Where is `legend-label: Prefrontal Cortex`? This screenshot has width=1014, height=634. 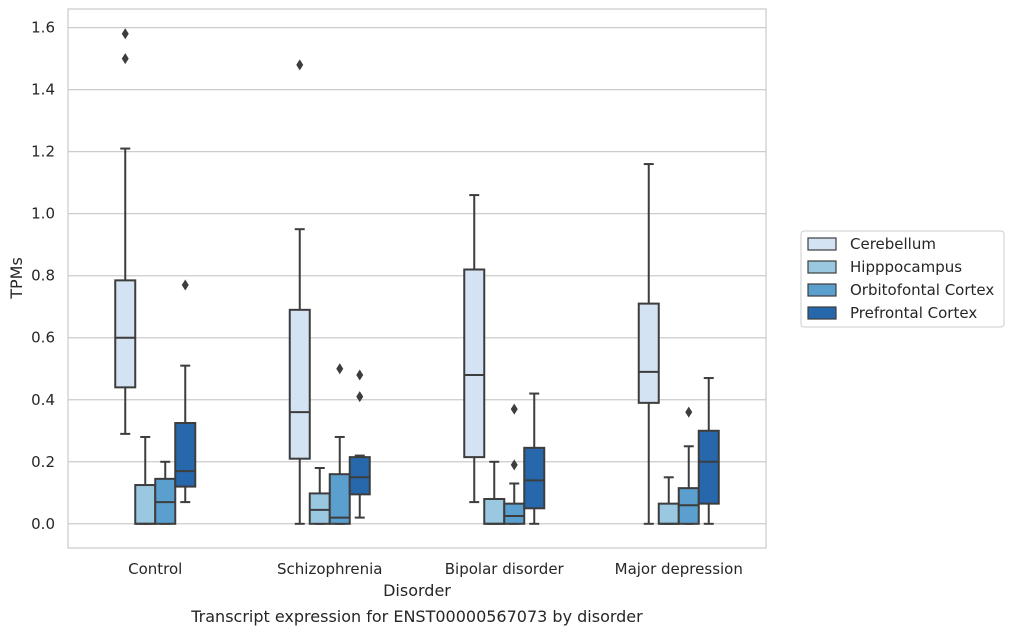
legend-label: Prefrontal Cortex is located at coordinates (913, 313).